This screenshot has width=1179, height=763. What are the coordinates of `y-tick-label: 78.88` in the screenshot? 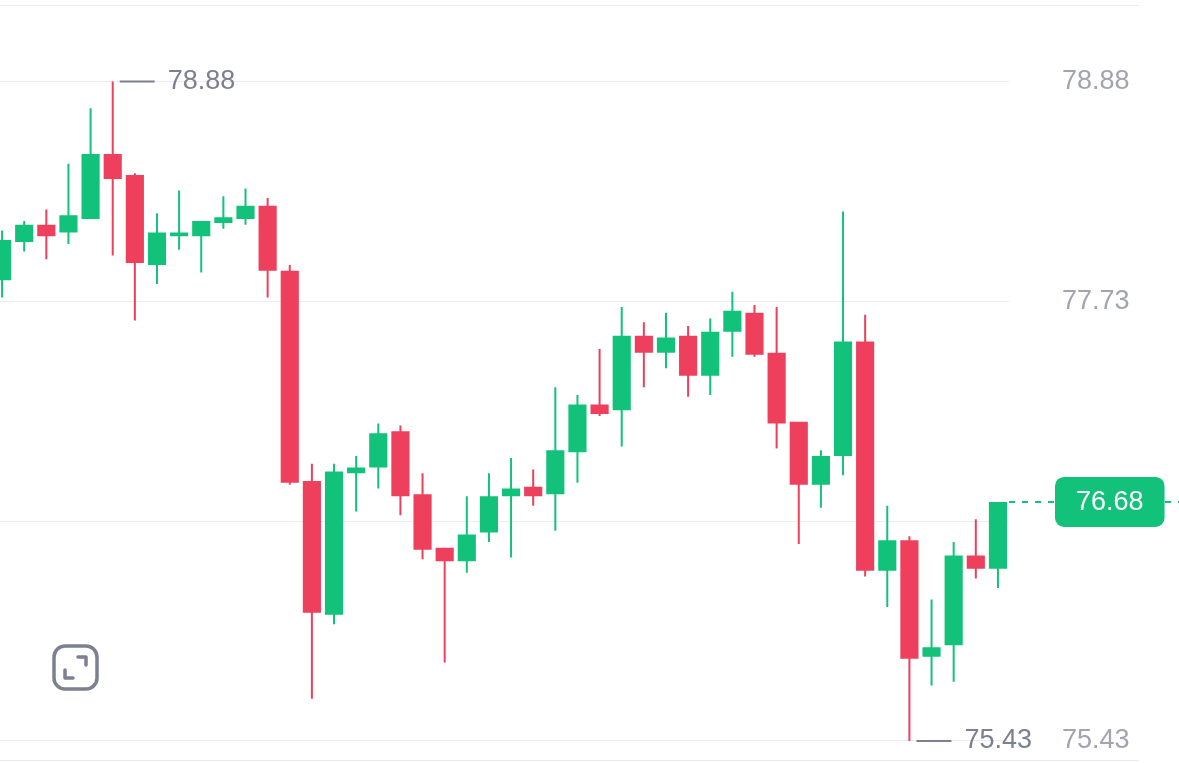 It's located at (1096, 79).